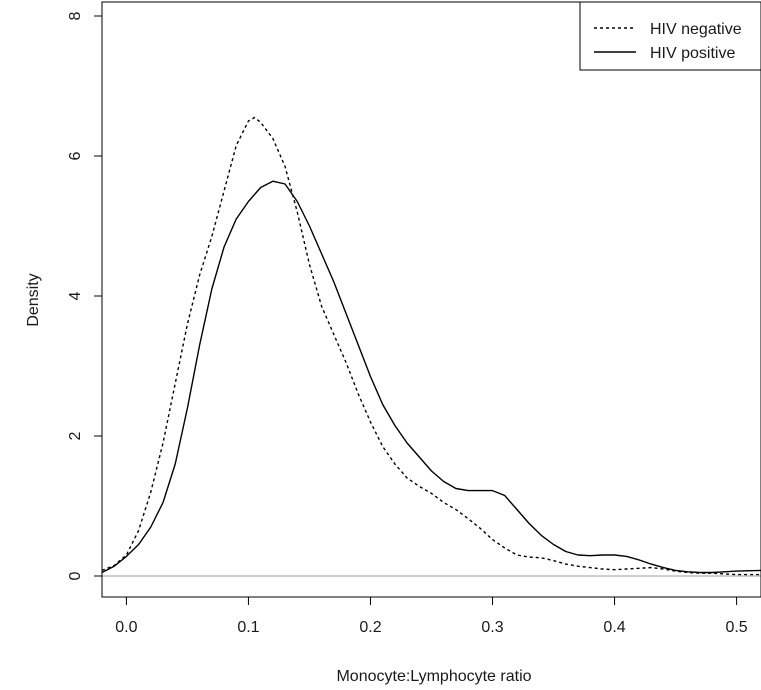 This screenshot has height=690, width=761. I want to click on y-tick-label: 0, so click(75, 575).